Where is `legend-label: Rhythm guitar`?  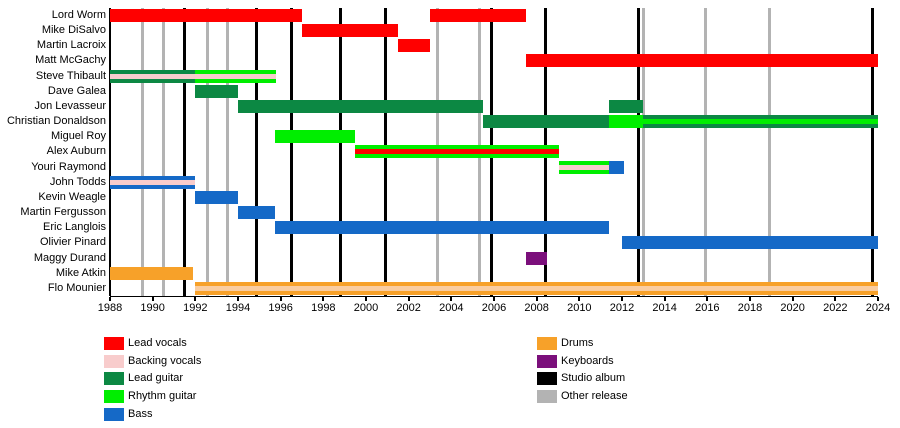
legend-label: Rhythm guitar is located at coordinates (162, 396).